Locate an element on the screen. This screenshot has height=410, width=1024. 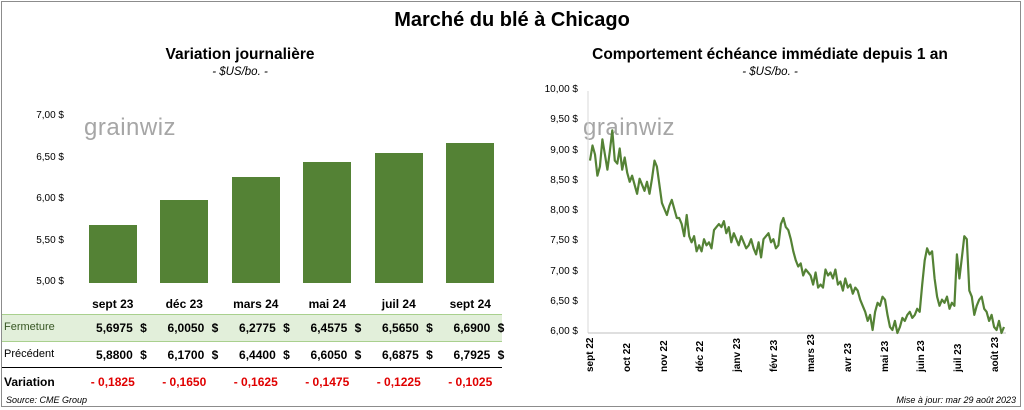
x-tick-label: août 23 is located at coordinates (995, 354).